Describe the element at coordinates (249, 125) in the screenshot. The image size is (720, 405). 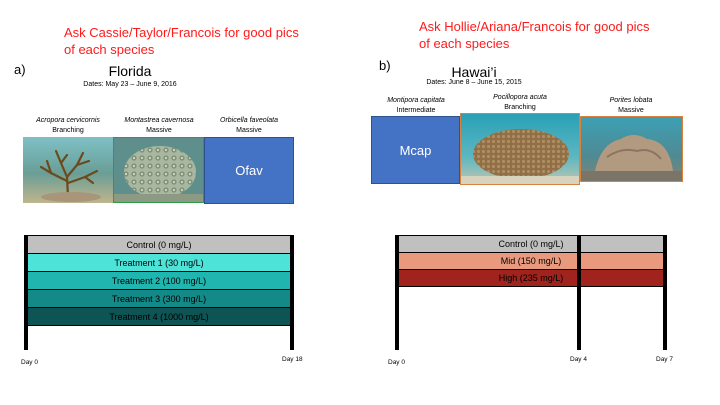
I see `species-ofav-label: Orbicella faveolata Massive` at that location.